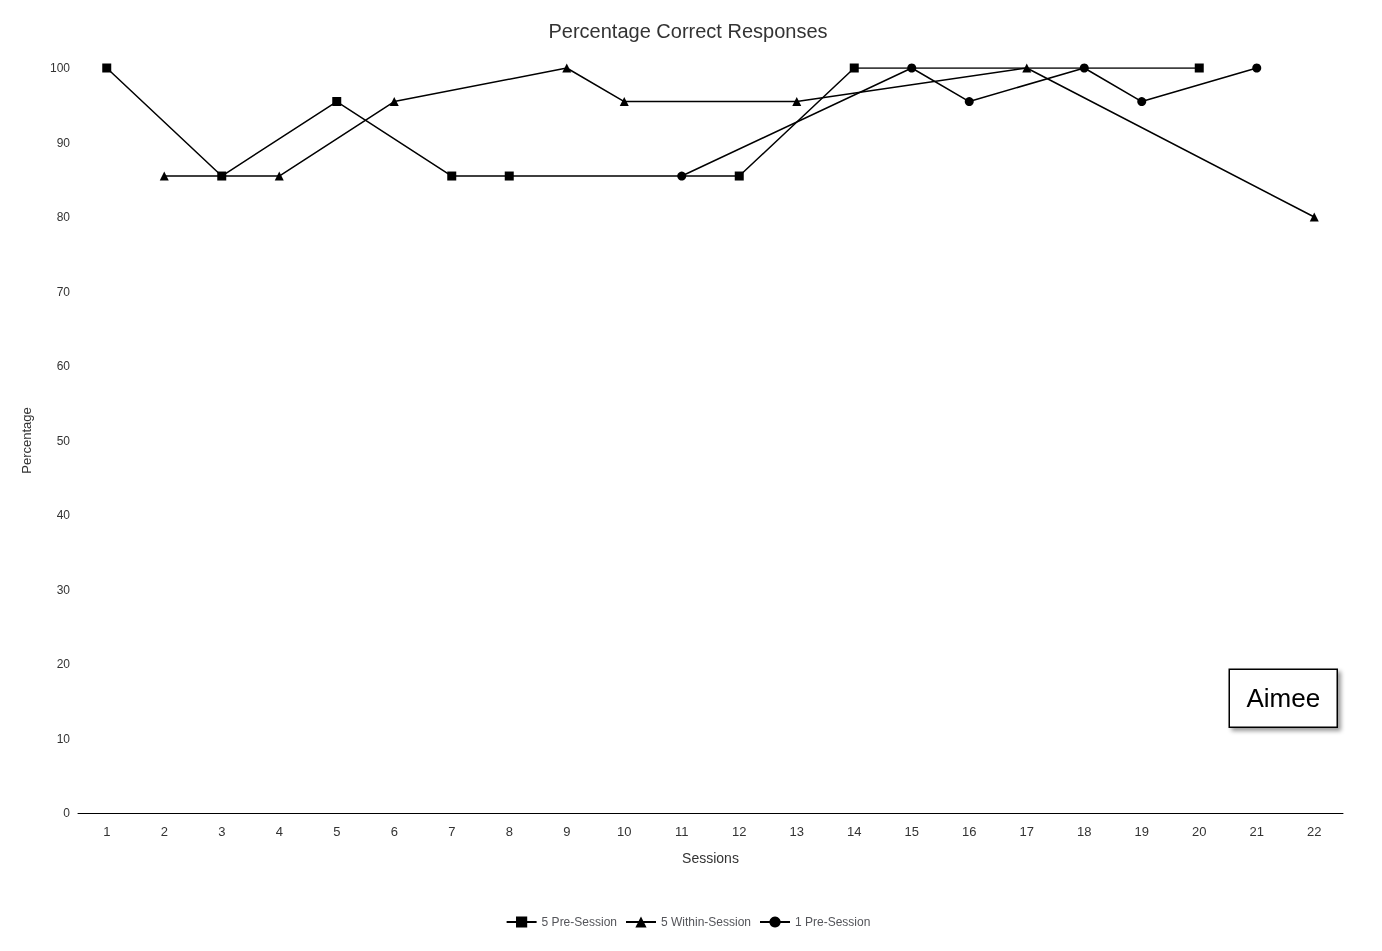 This screenshot has height=951, width=1382. Describe the element at coordinates (509, 831) in the screenshot. I see `x-tick-label: 8` at that location.